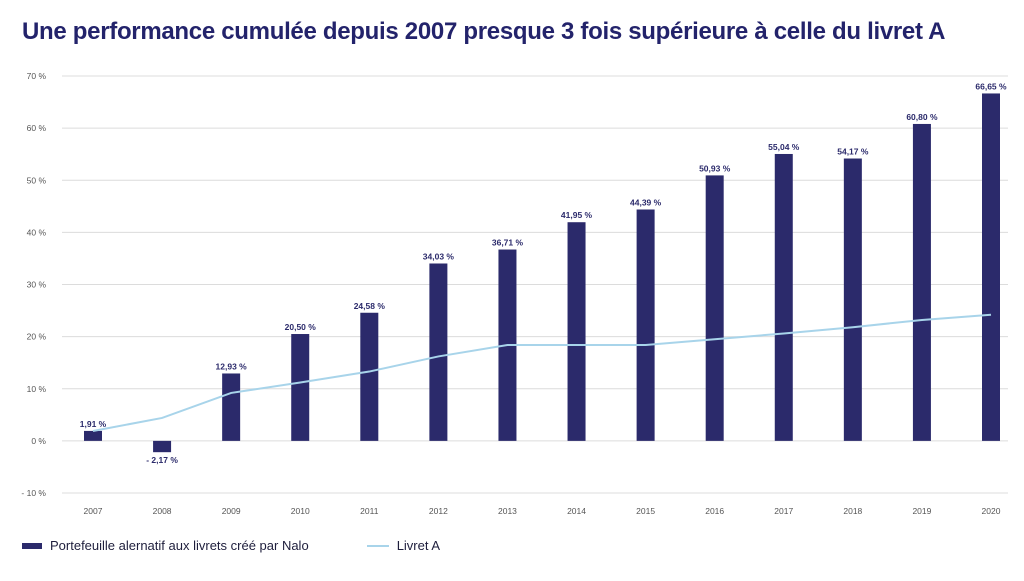 This screenshot has width=1024, height=581. What do you see at coordinates (232, 366) in the screenshot?
I see `bar-value-label: 12,93 %` at bounding box center [232, 366].